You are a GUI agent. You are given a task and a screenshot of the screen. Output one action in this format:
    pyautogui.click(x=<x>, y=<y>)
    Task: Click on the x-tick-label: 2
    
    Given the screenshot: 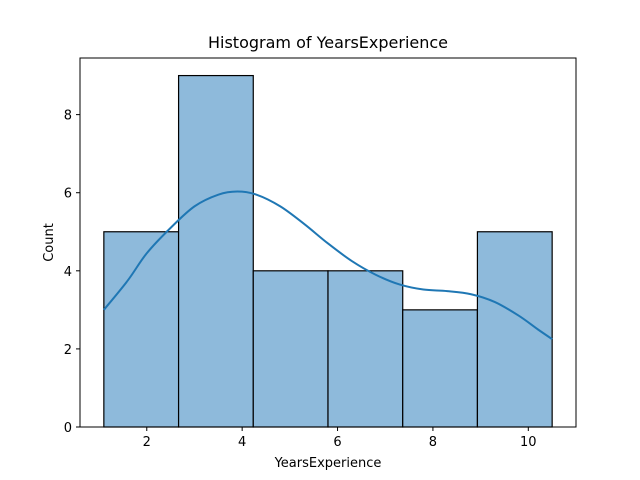 What is the action you would take?
    pyautogui.click(x=147, y=442)
    